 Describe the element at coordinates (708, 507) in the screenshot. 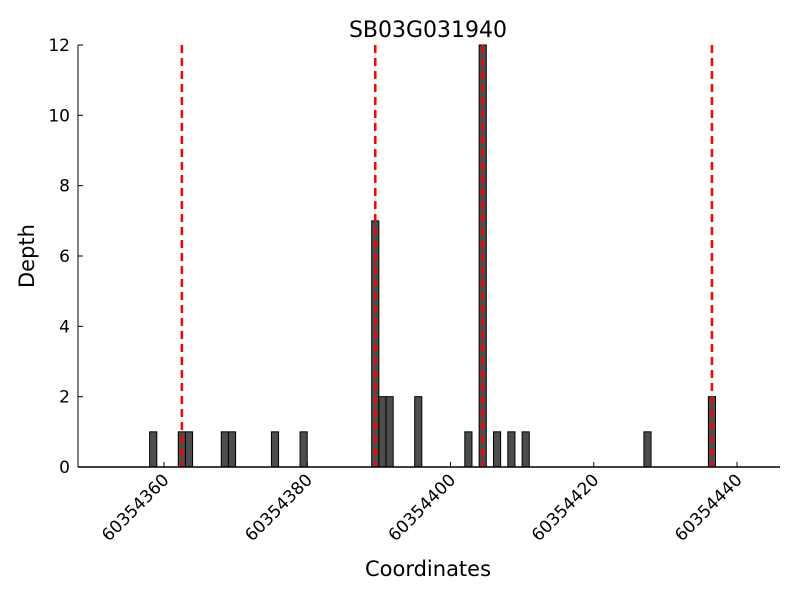

I see `x-tick-label: 60354440` at that location.